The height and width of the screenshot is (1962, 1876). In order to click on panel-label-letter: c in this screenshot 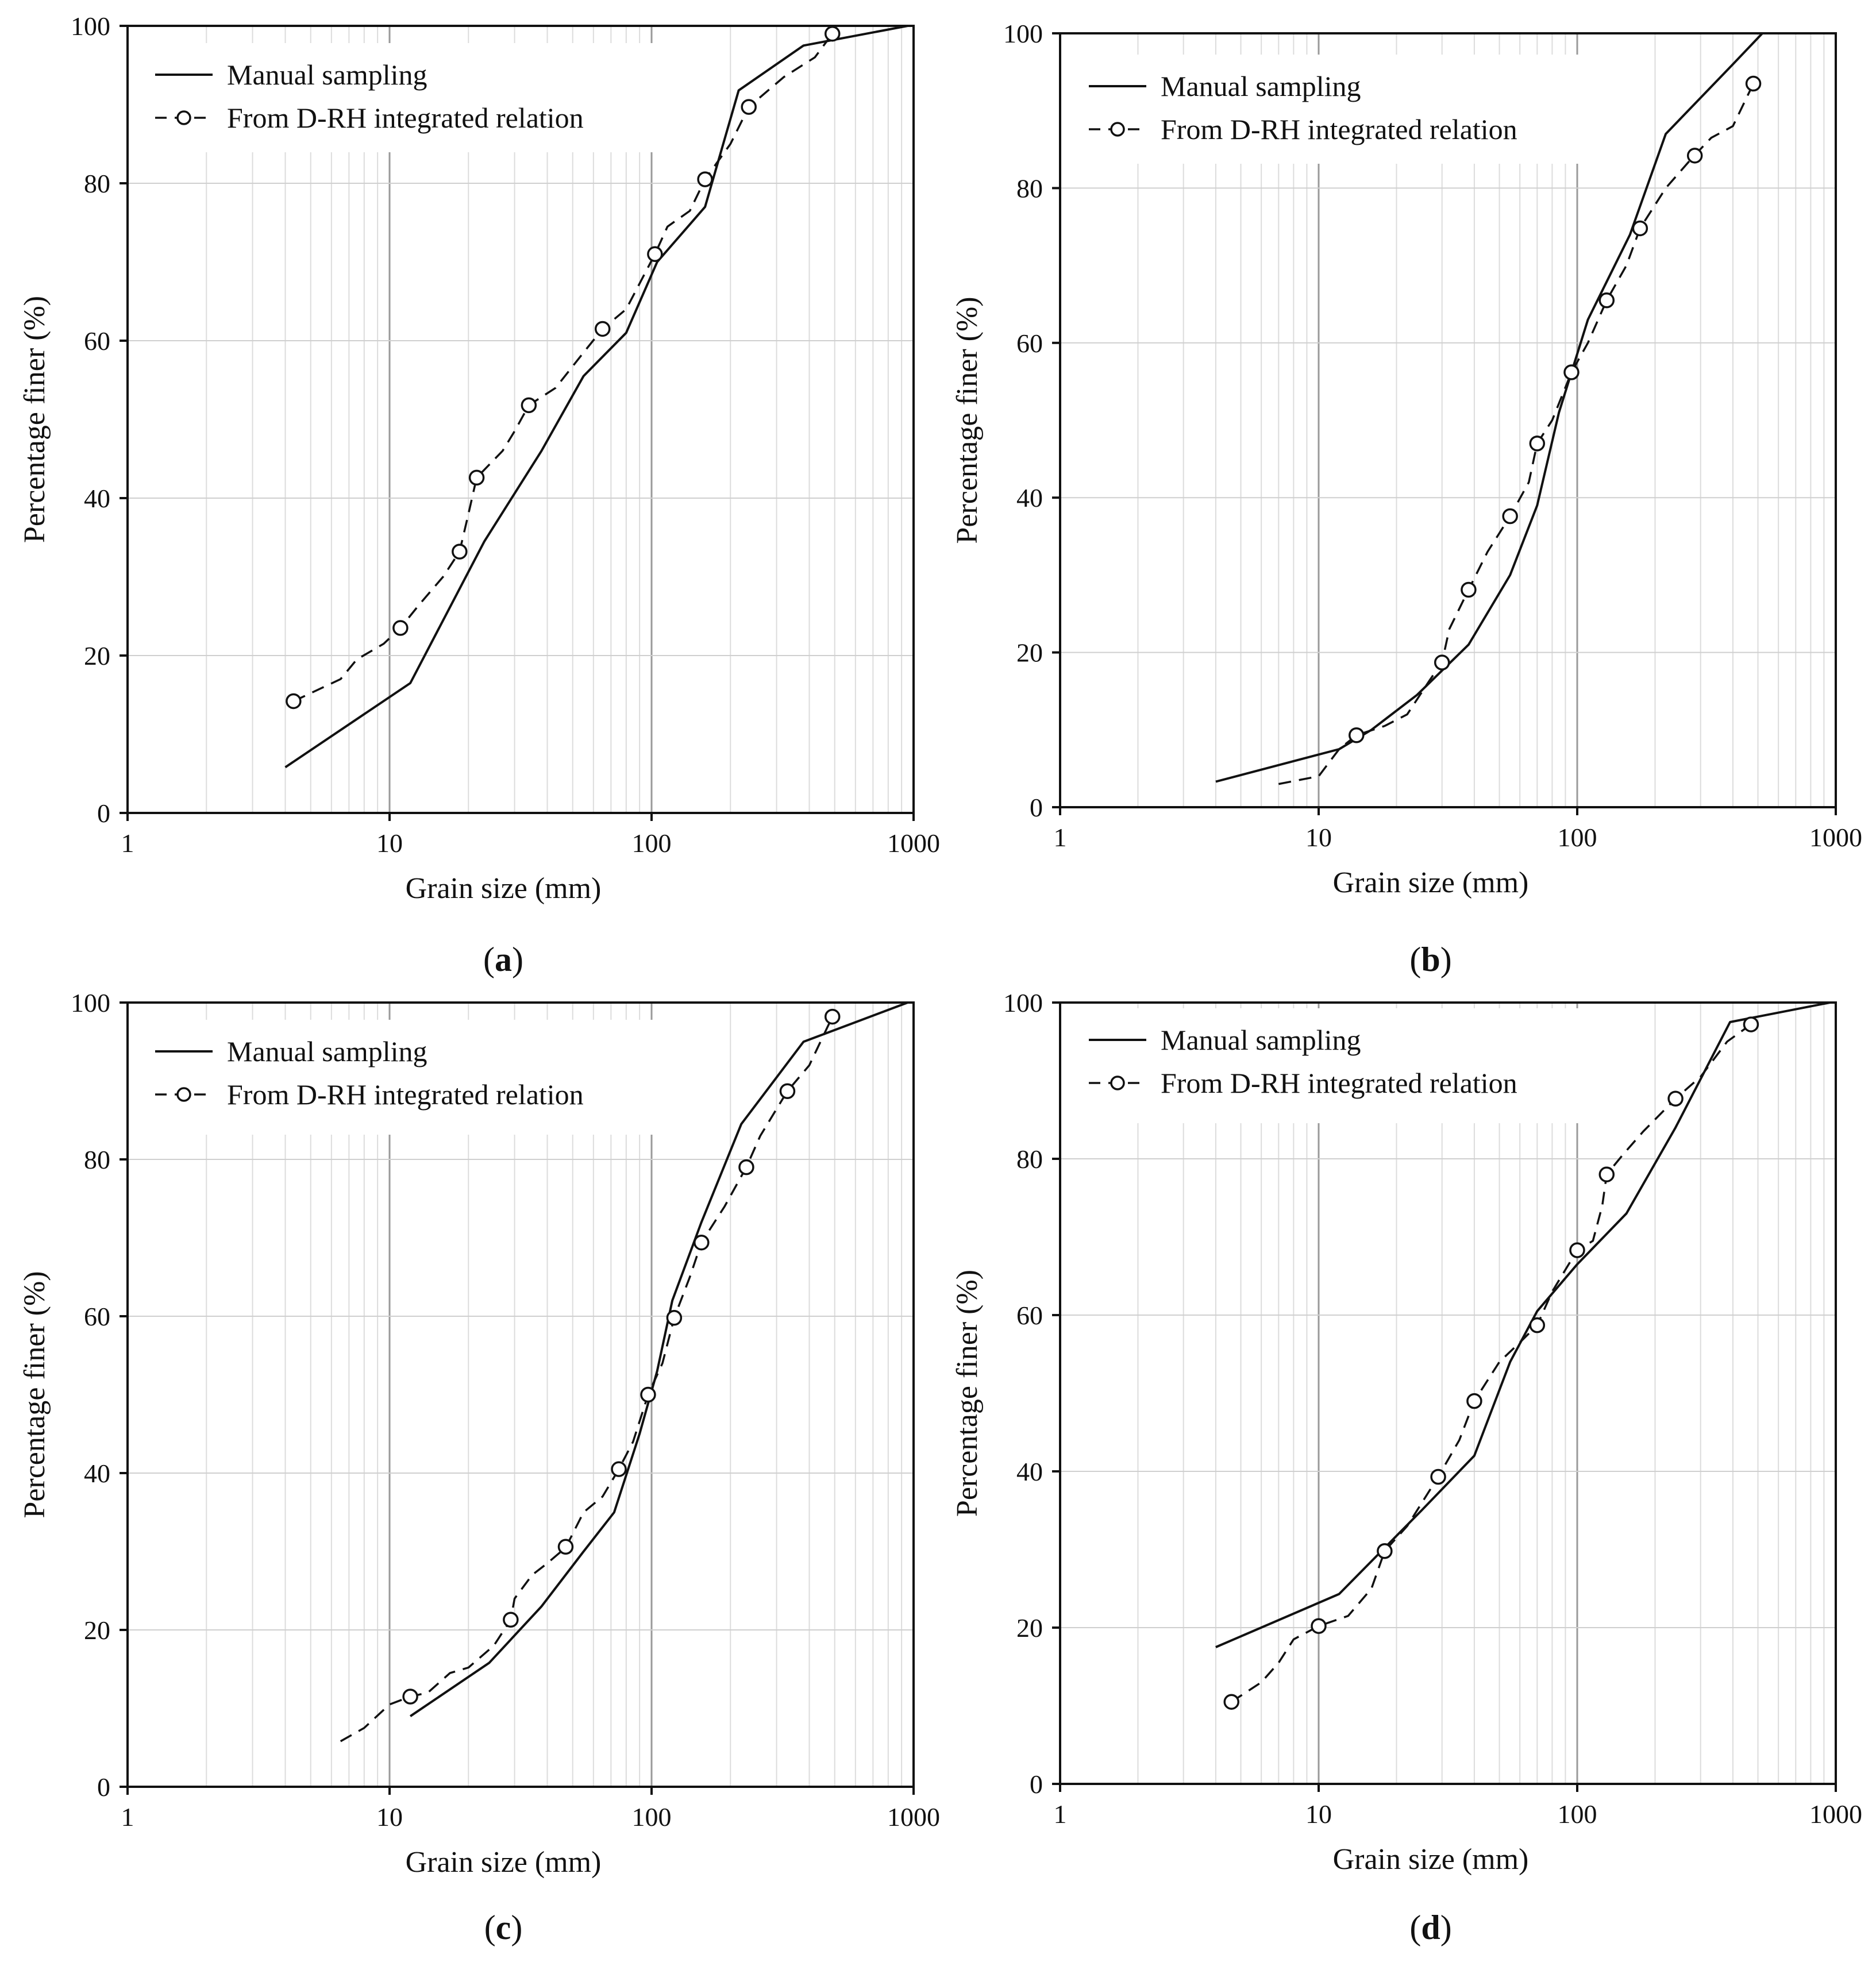, I will do `click(503, 1927)`.